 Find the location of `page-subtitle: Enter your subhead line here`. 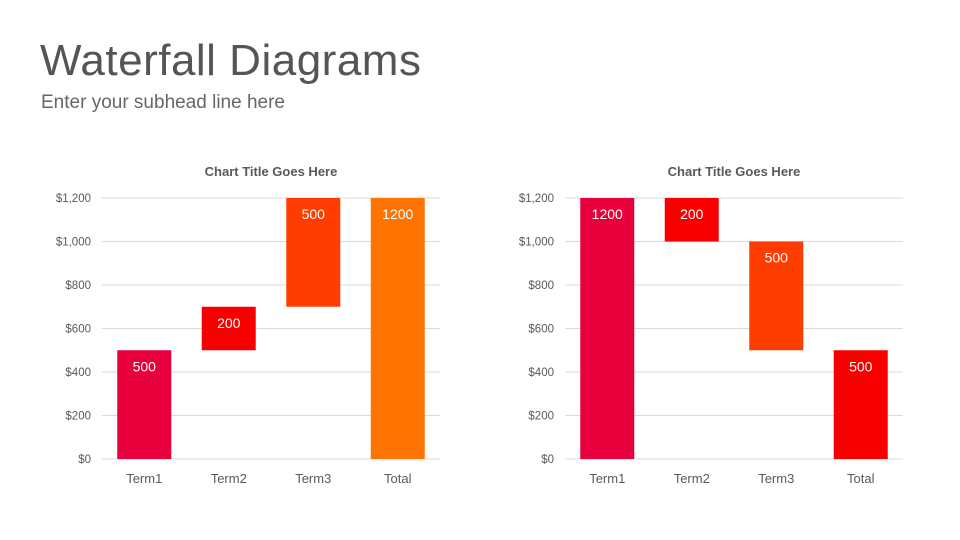

page-subtitle: Enter your subhead line here is located at coordinates (163, 102).